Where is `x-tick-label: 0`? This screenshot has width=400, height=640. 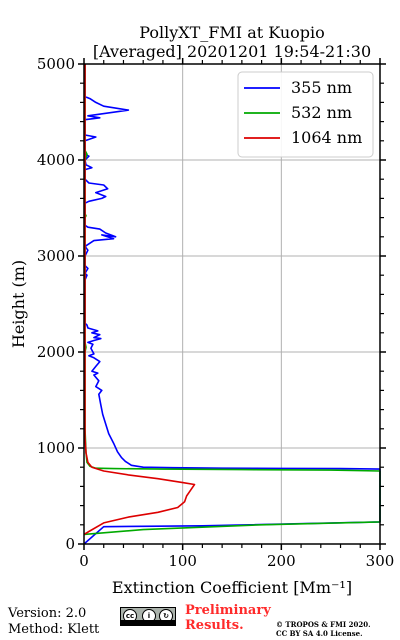 x-tick-label: 0 is located at coordinates (84, 561).